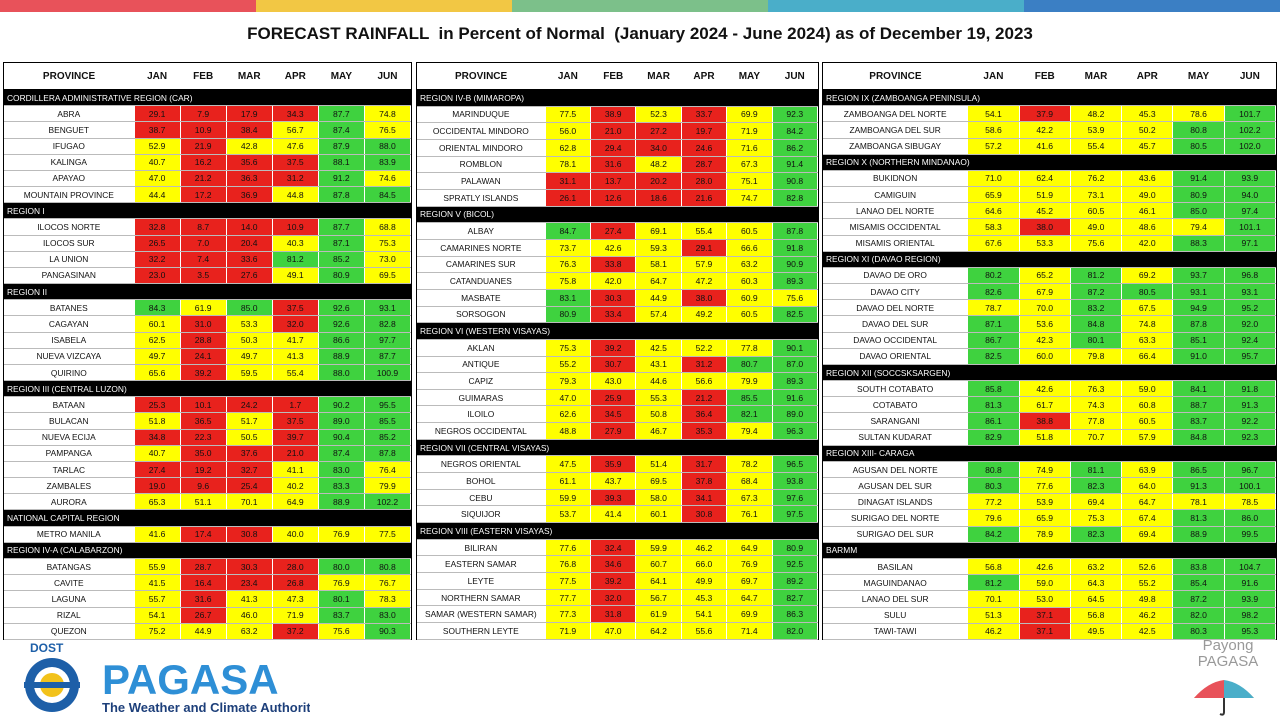  I want to click on value-cell: 89.2, so click(795, 581).